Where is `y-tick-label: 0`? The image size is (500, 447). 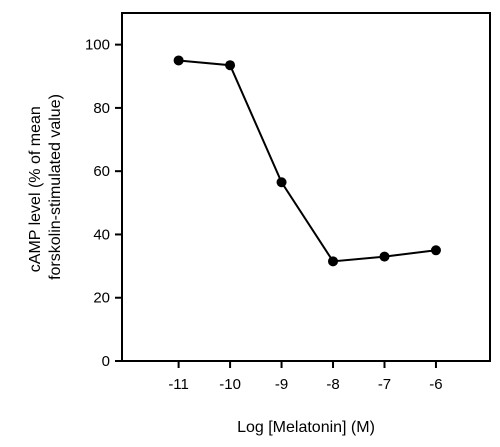 y-tick-label: 0 is located at coordinates (106, 361).